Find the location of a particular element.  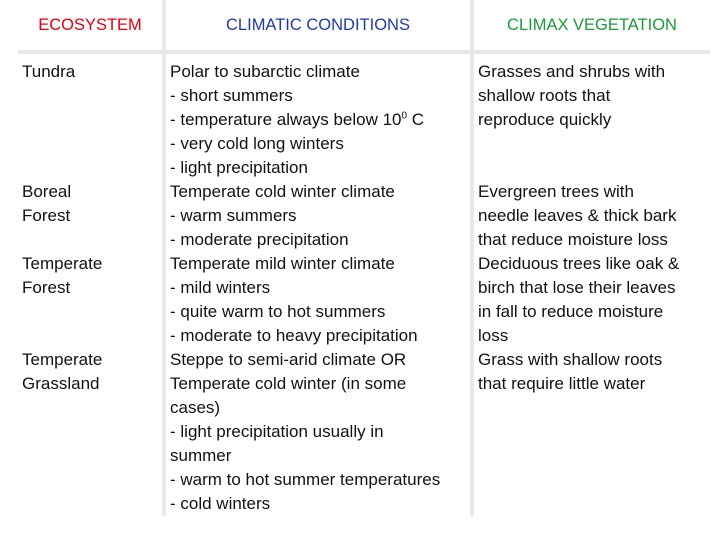

condition-line: - short summers is located at coordinates (231, 95).